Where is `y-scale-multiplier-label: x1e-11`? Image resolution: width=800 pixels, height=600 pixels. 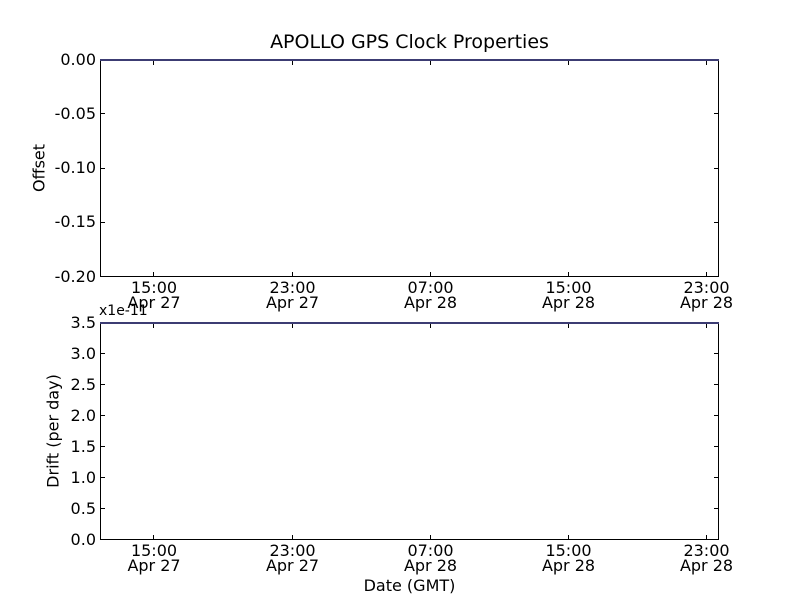 y-scale-multiplier-label: x1e-11 is located at coordinates (123, 311).